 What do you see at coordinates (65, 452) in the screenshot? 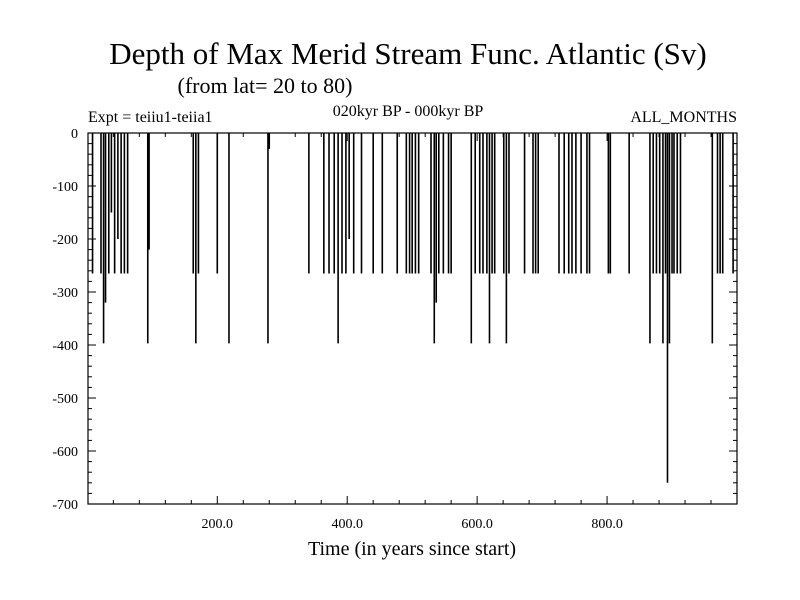
I see `y-tick-label: -600` at bounding box center [65, 452].